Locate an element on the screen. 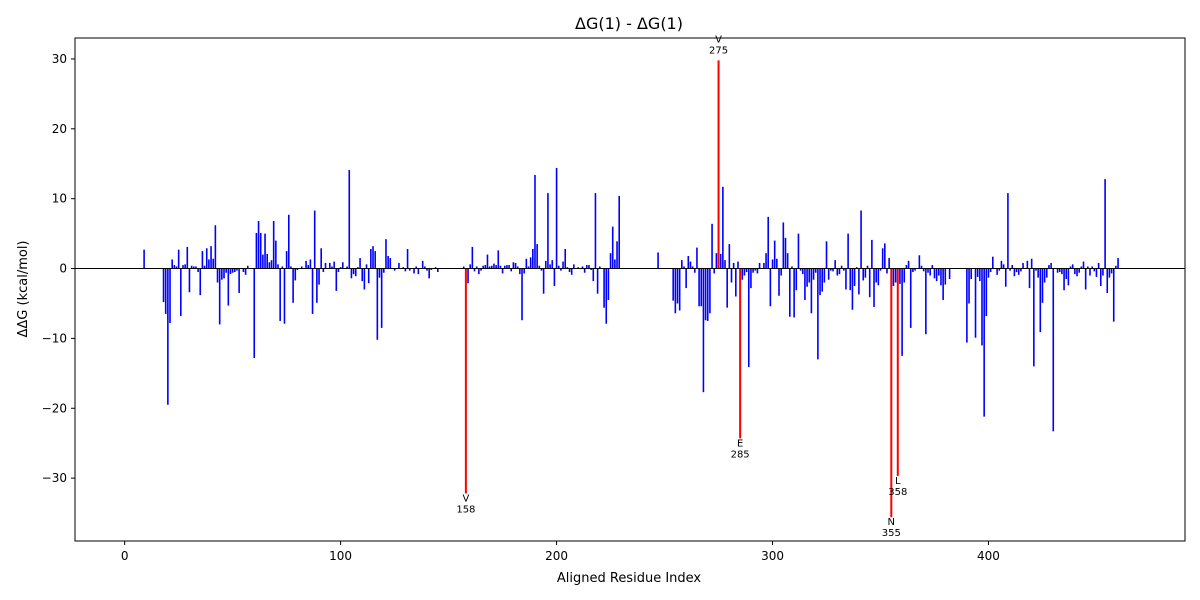  y-axis-ticks: −30 −20 −10 0 10 20 30 is located at coordinates (58, 268).